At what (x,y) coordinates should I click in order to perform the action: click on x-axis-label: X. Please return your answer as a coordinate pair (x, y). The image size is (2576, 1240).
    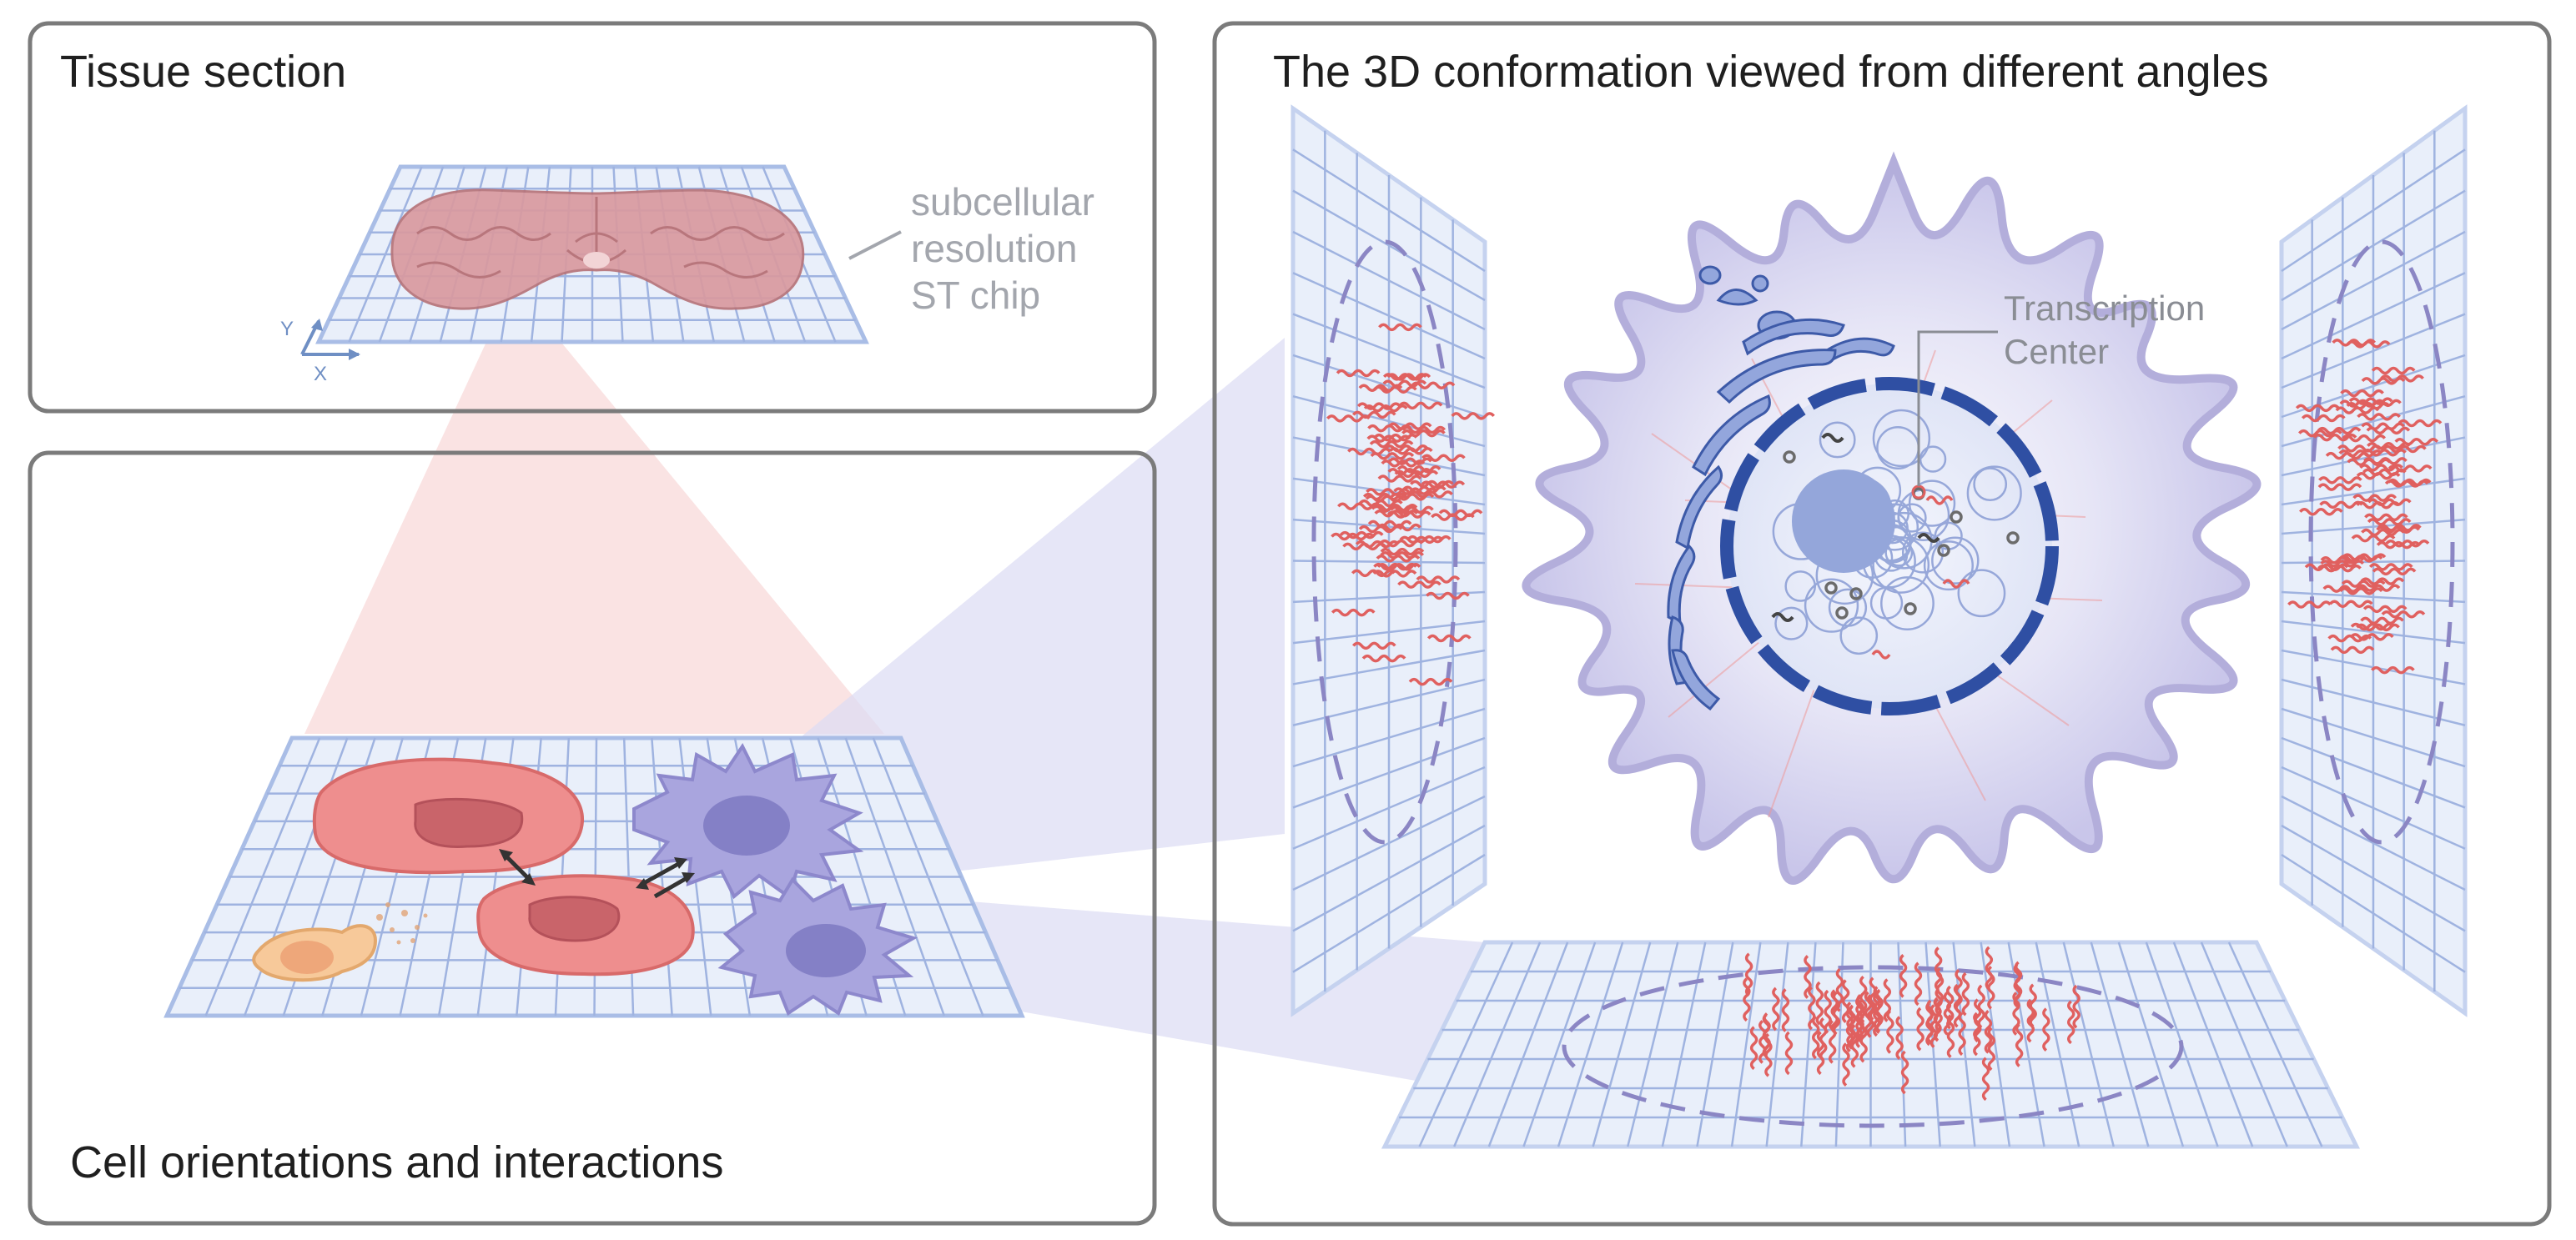
    Looking at the image, I should click on (320, 374).